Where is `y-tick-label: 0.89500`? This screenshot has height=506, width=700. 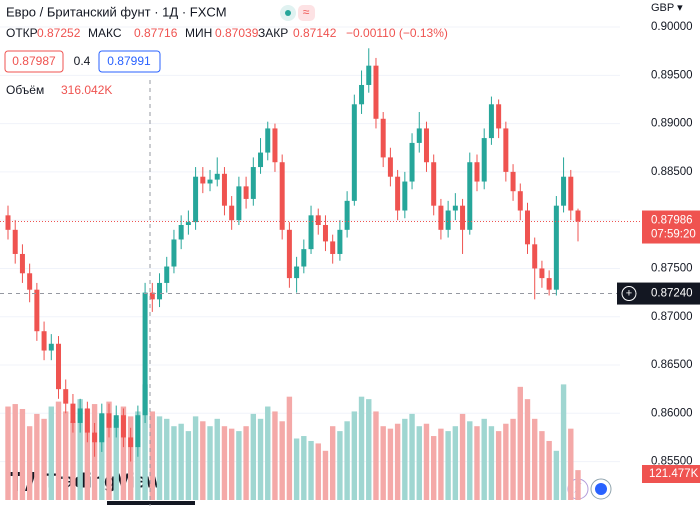 y-tick-label: 0.89500 is located at coordinates (672, 75).